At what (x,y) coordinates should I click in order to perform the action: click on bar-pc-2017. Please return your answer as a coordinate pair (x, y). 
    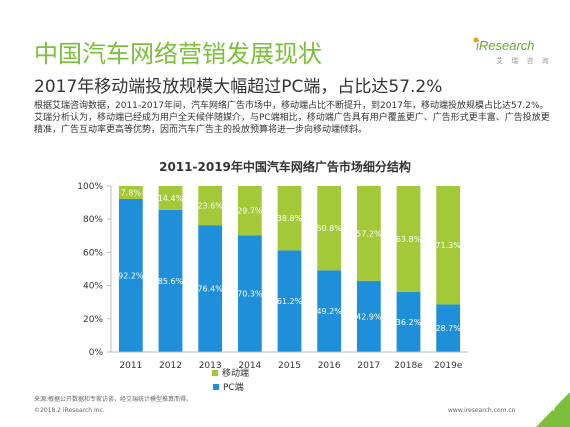
    Looking at the image, I should click on (368, 316).